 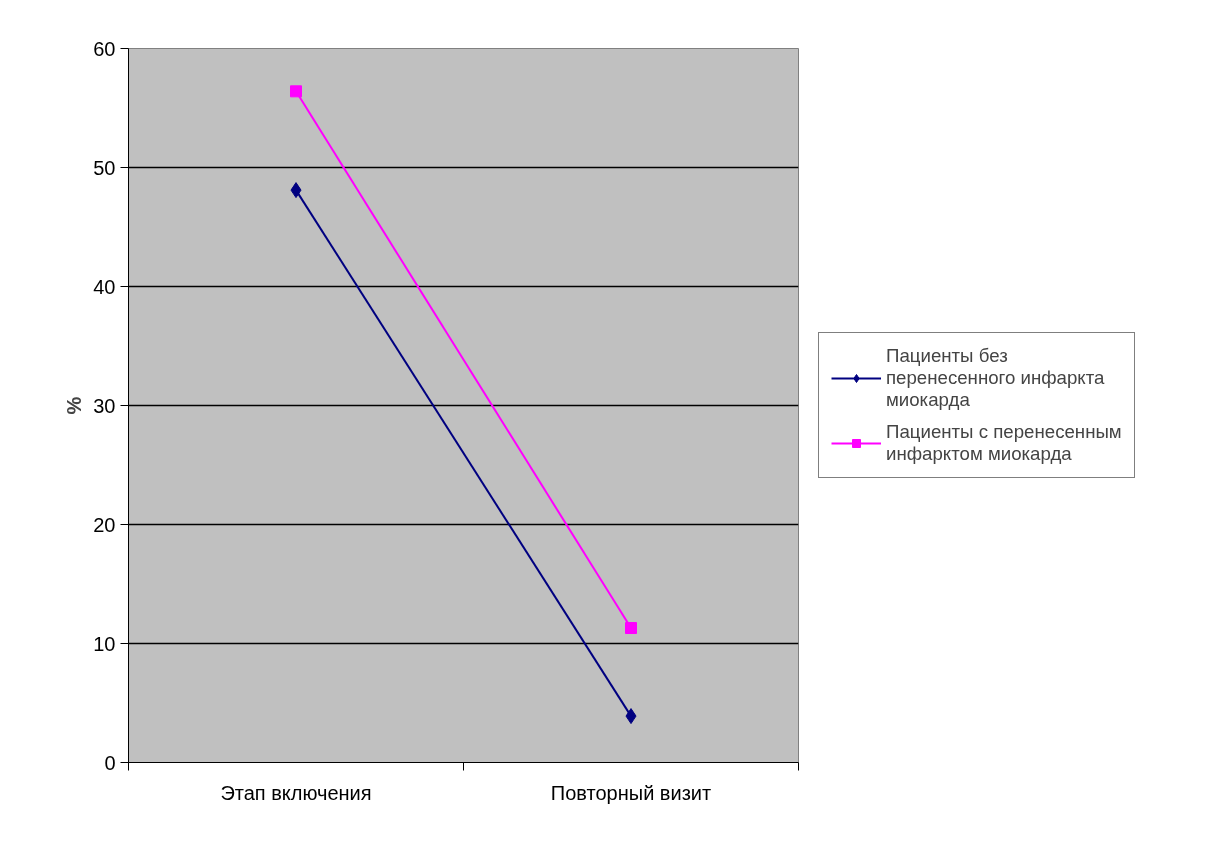 What do you see at coordinates (296, 792) in the screenshot?
I see `x-tick-label: Этап включения` at bounding box center [296, 792].